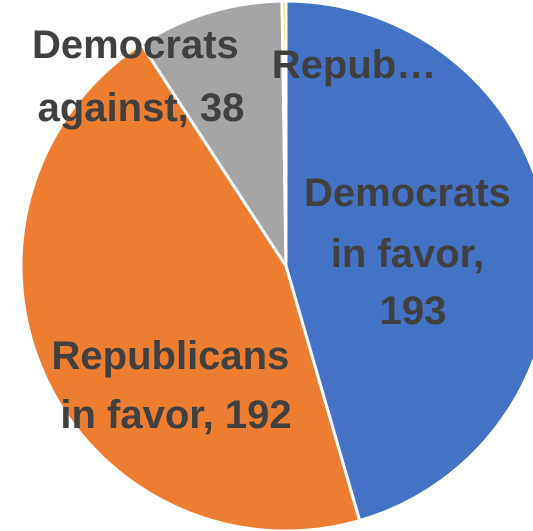 The width and height of the screenshot is (533, 531). I want to click on pie-slice-democrats-against, so click(213, 134).